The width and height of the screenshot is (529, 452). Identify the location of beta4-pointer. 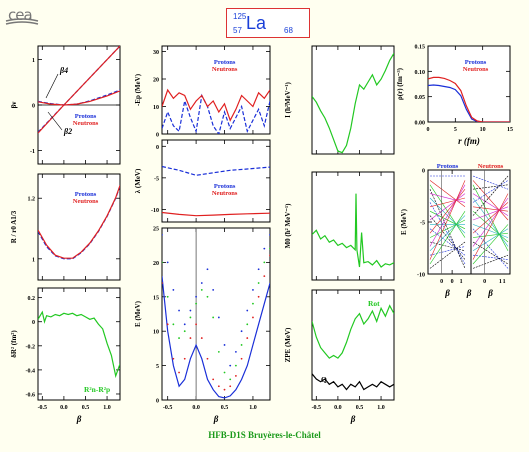
(52, 86).